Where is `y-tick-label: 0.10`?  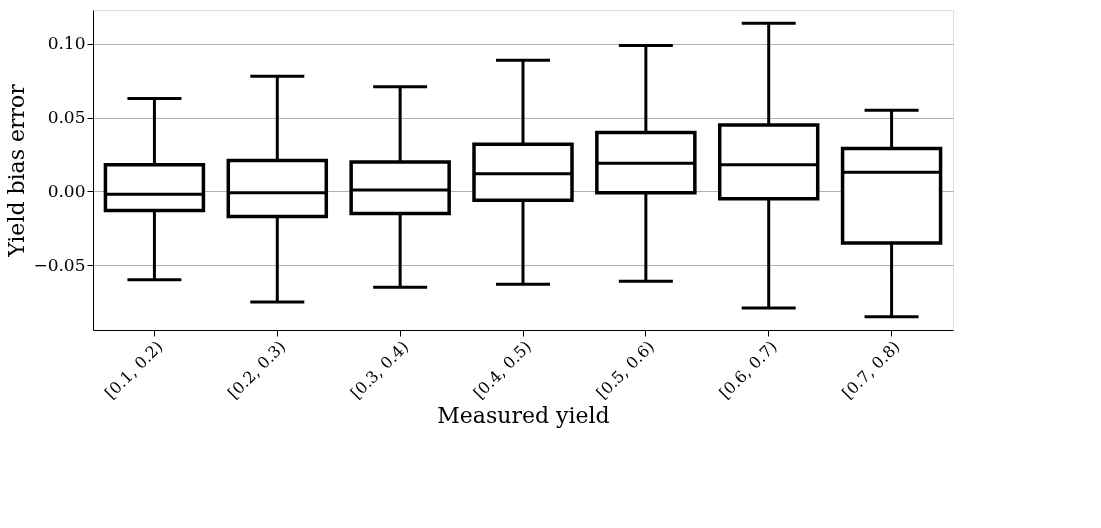 y-tick-label: 0.10 is located at coordinates (66, 43).